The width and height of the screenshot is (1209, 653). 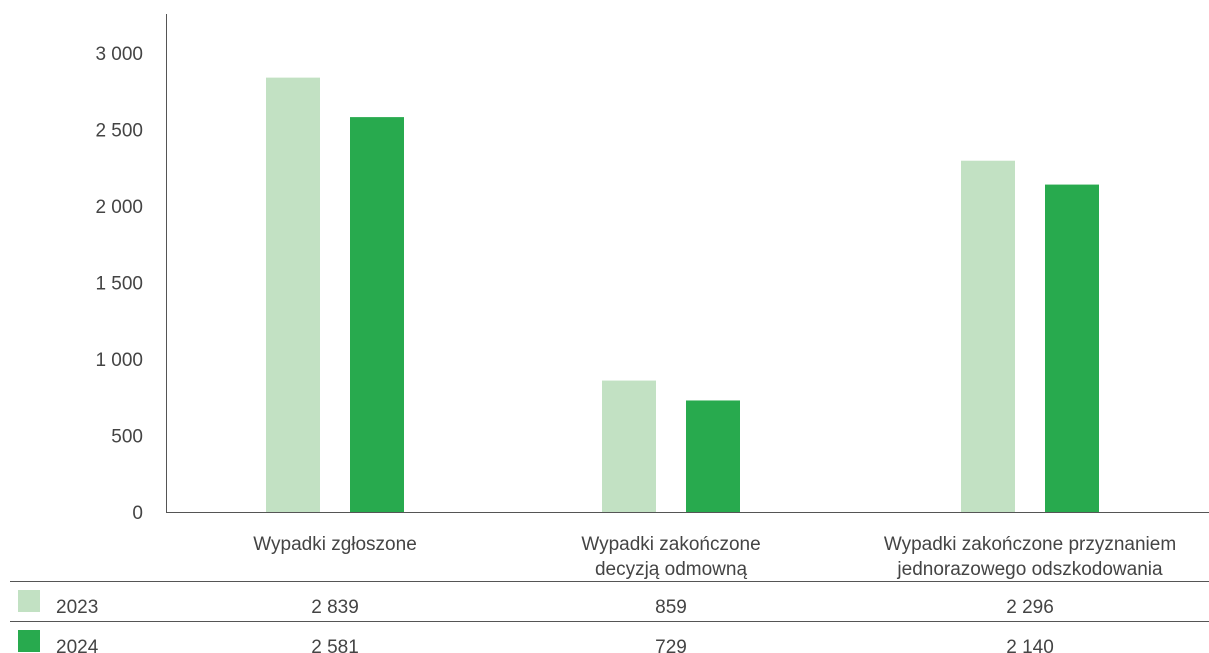 What do you see at coordinates (127, 437) in the screenshot?
I see `y-tick-label: 500` at bounding box center [127, 437].